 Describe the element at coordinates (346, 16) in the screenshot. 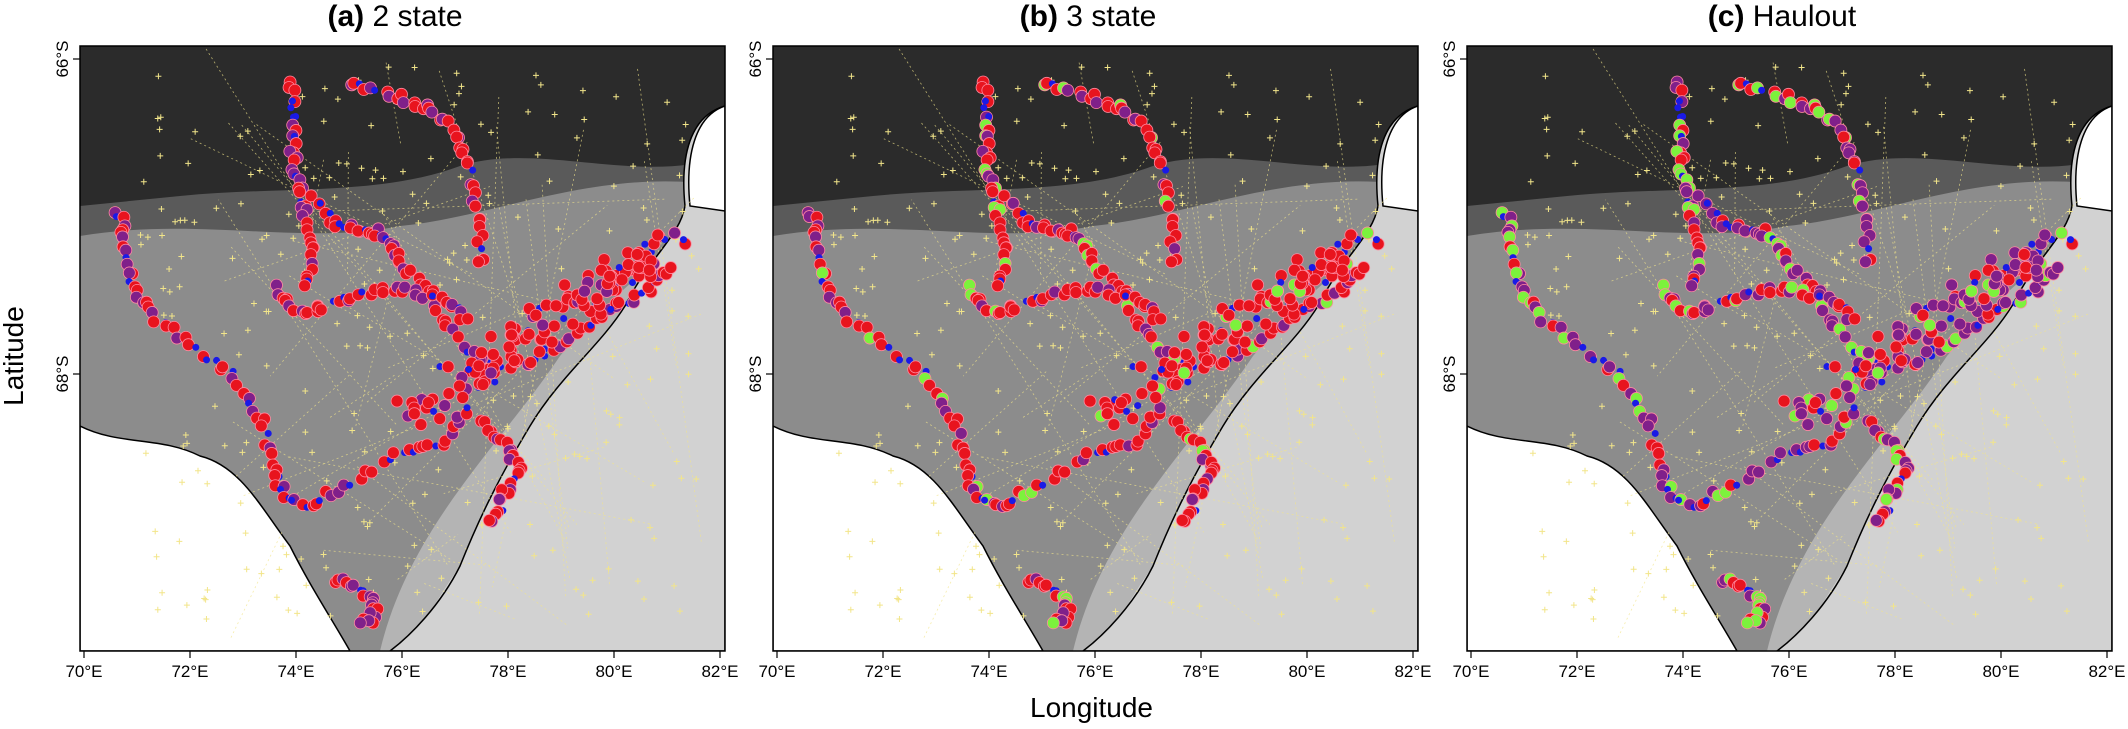

I see `panel-letter: (a)` at that location.